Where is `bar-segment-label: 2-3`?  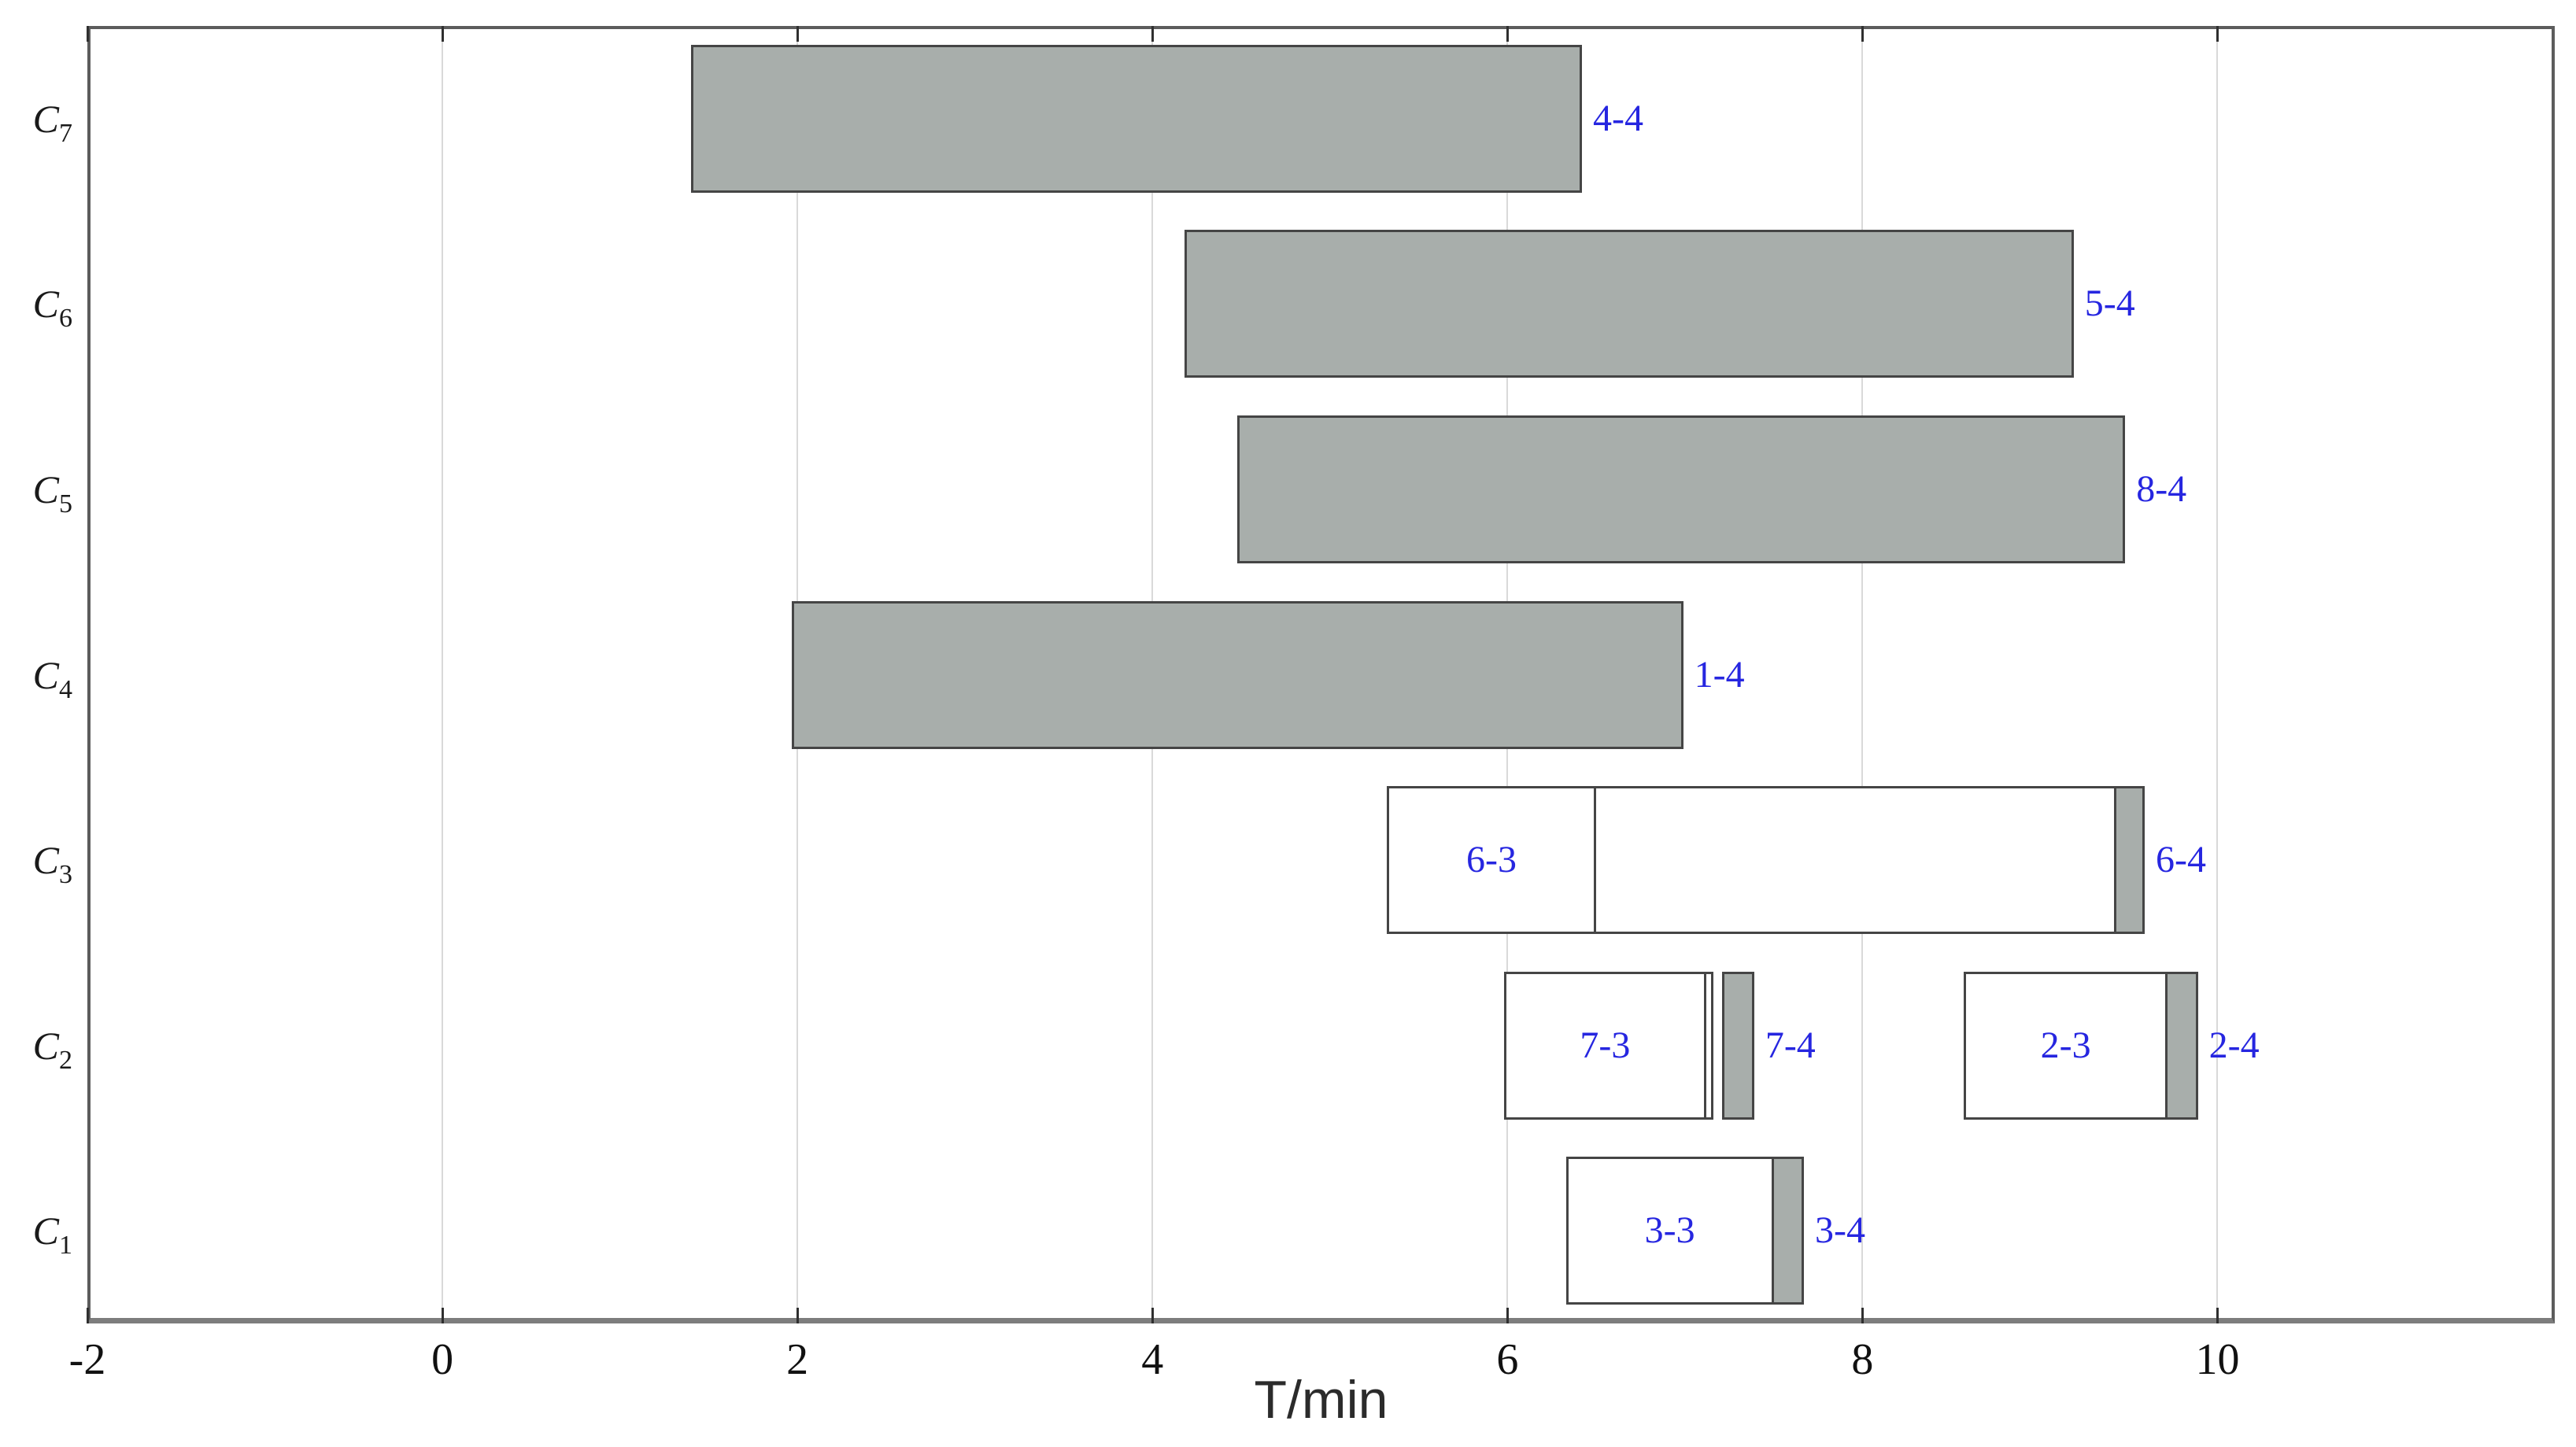
bar-segment-label: 2-3 is located at coordinates (2065, 1045).